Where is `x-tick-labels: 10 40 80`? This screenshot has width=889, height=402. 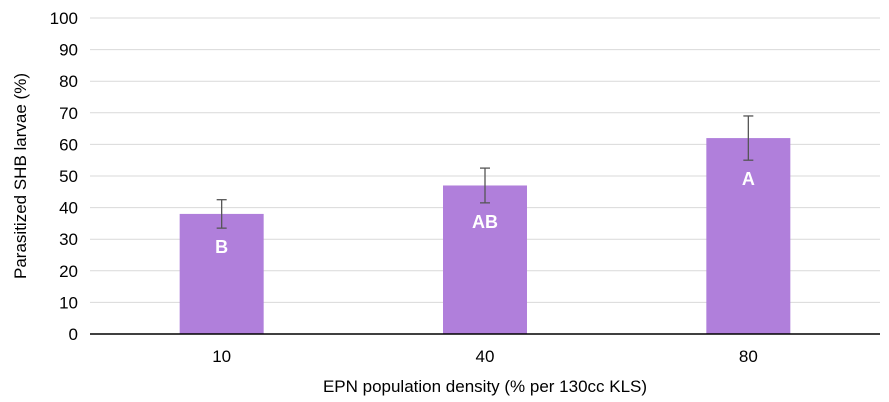 x-tick-labels: 10 40 80 is located at coordinates (485, 356).